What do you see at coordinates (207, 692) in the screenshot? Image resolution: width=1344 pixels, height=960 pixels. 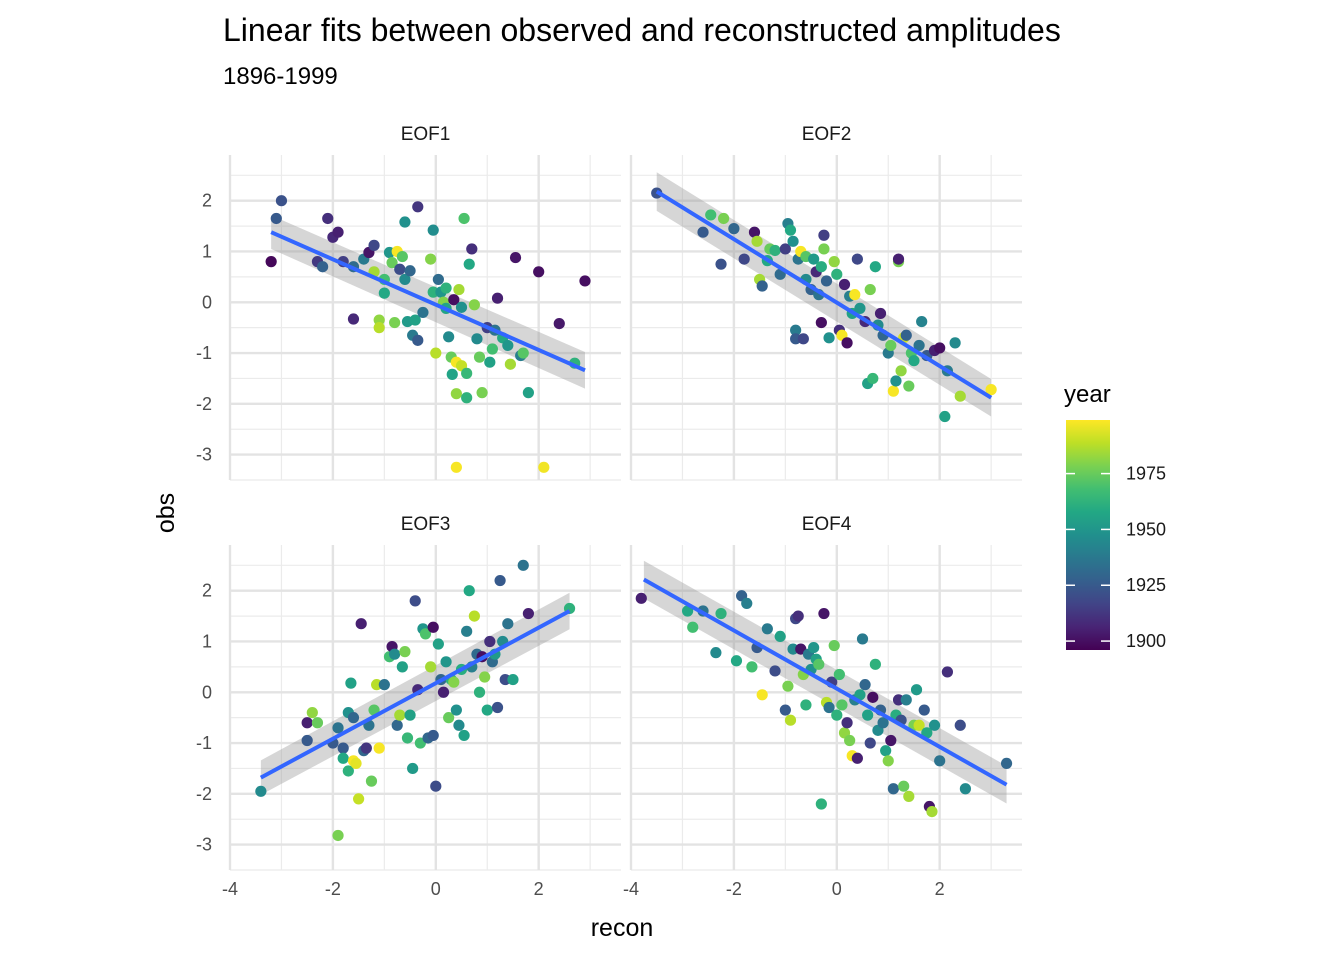 I see `y-tick-label: 0` at bounding box center [207, 692].